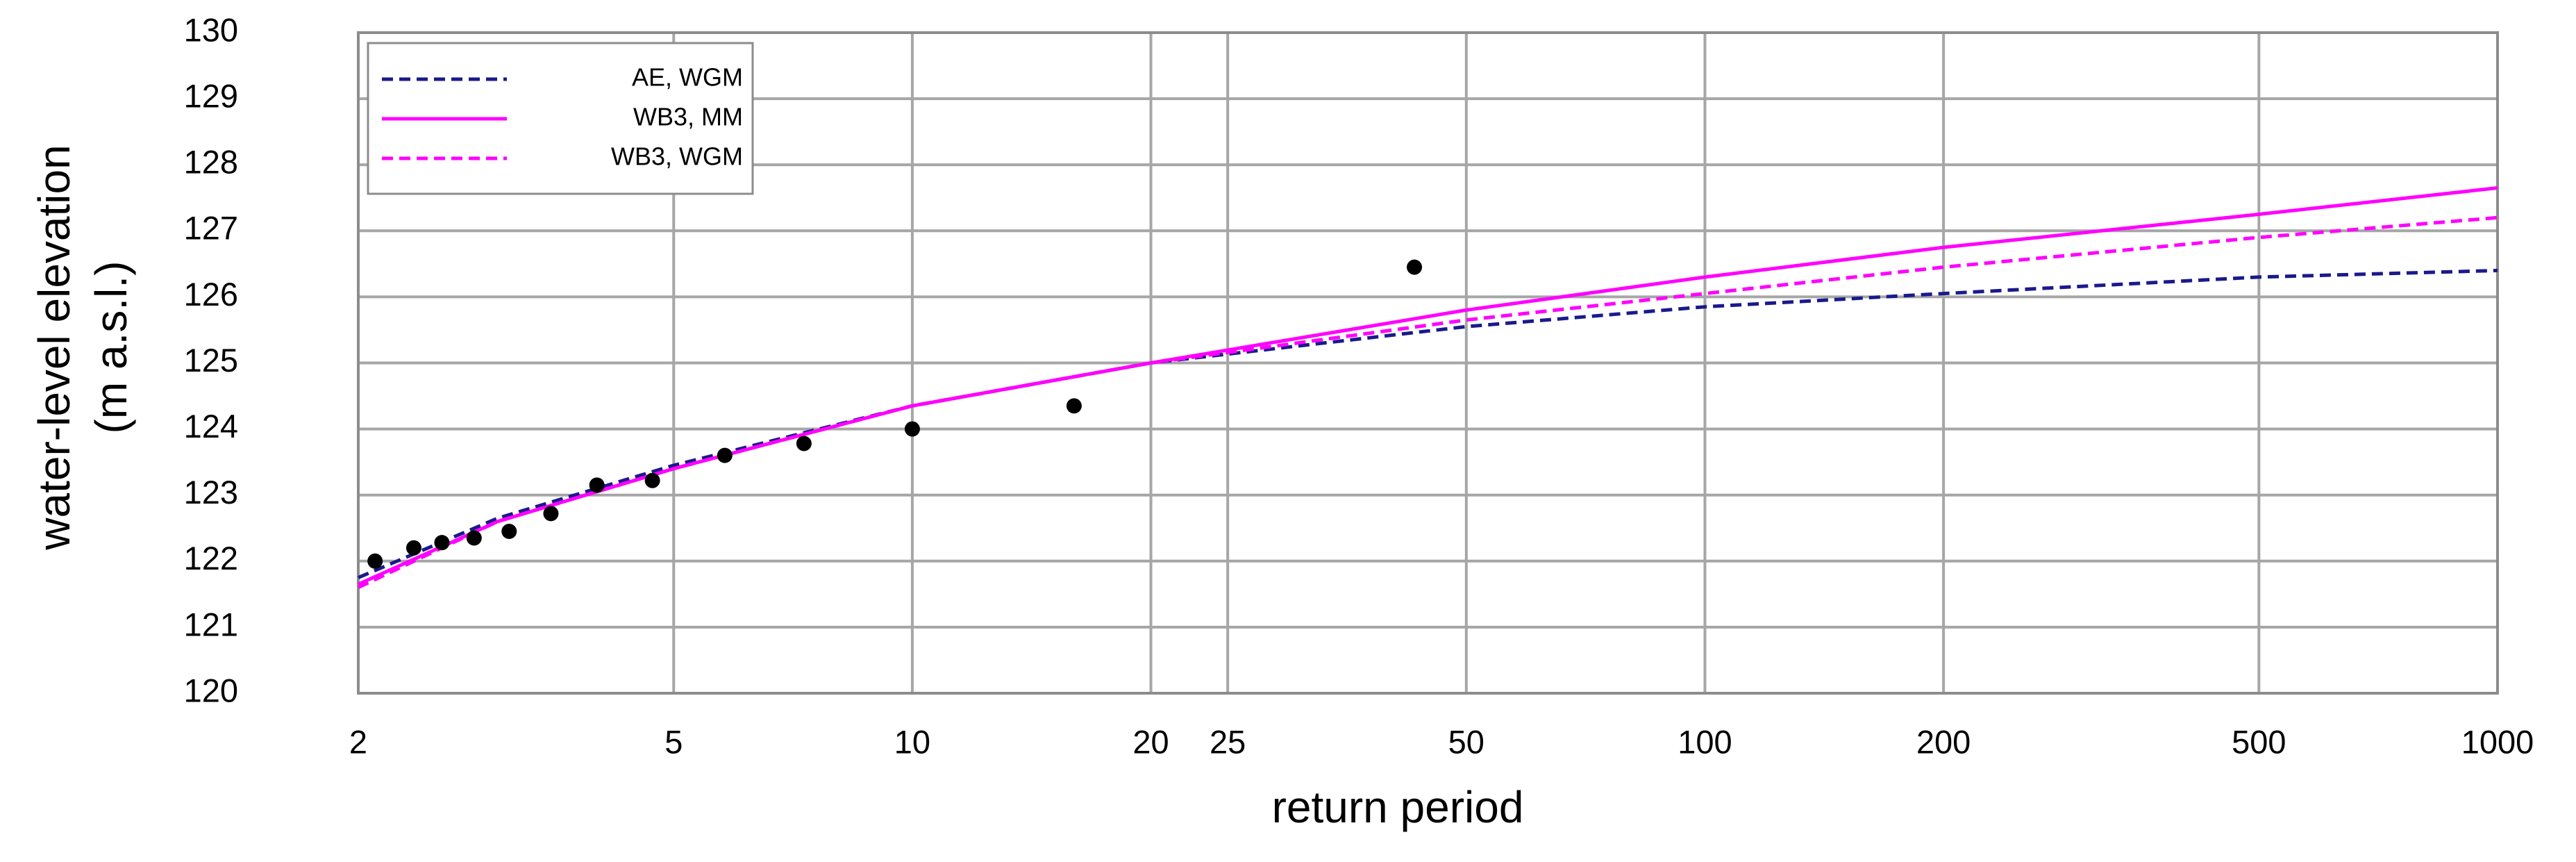 This screenshot has width=2576, height=862. I want to click on y-tick-label: 121, so click(211, 624).